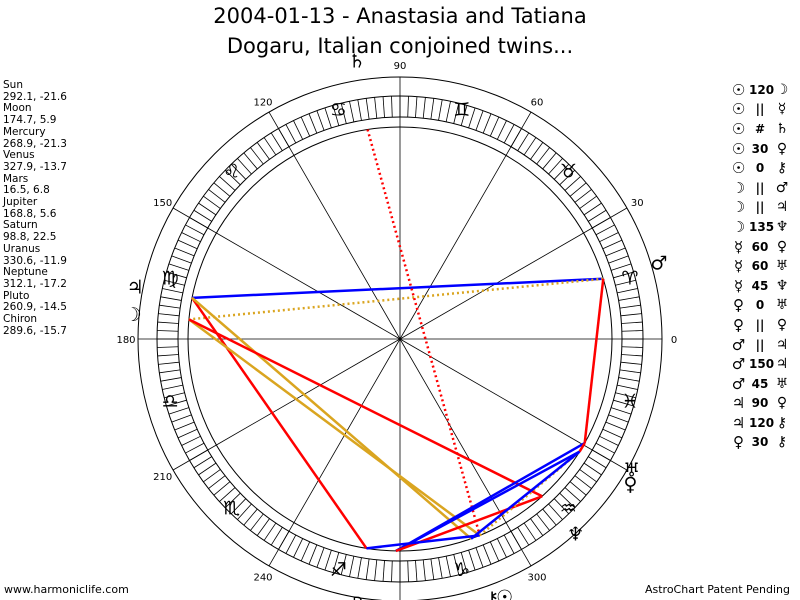  What do you see at coordinates (13, 85) in the screenshot?
I see `planet-name-sun: Sun` at bounding box center [13, 85].